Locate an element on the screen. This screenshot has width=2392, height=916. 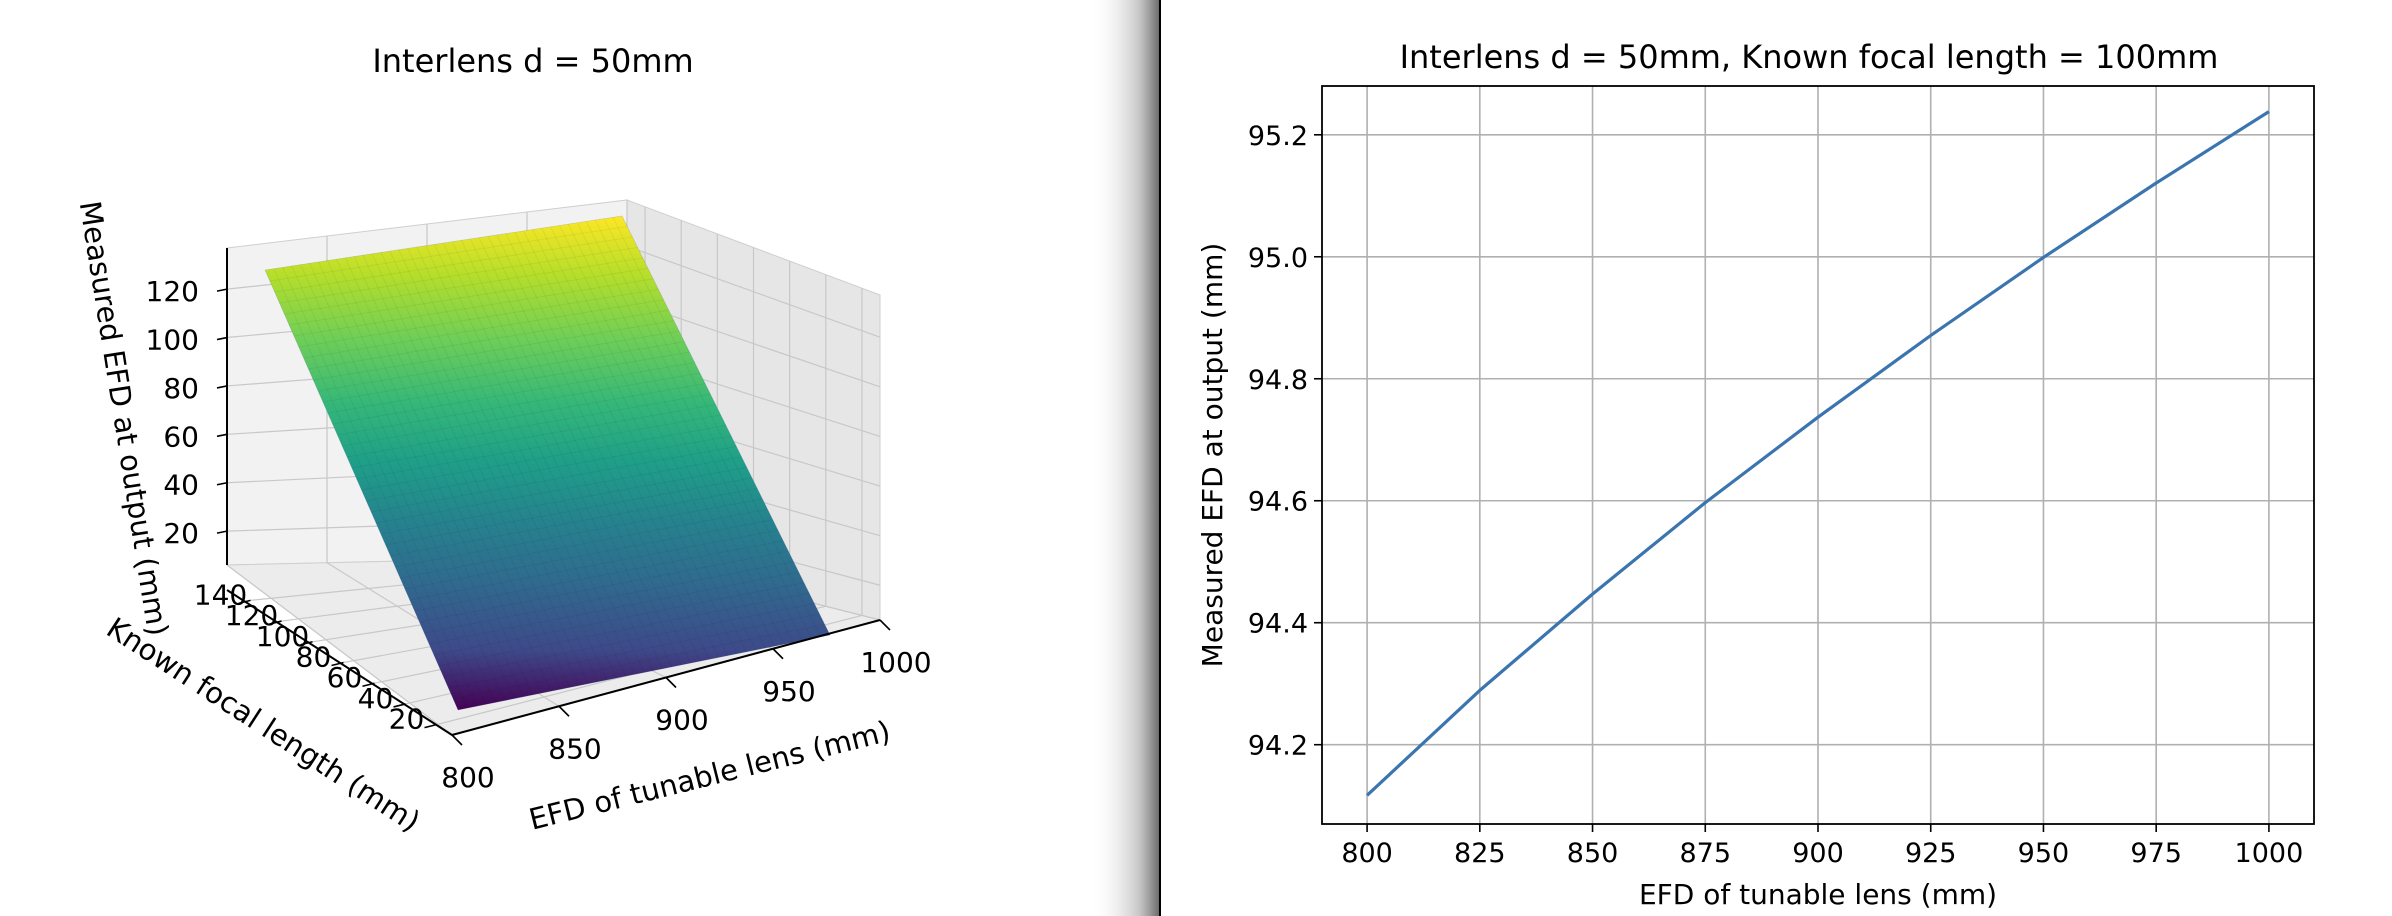
y-tick-label: 94.8 is located at coordinates (1278, 380).